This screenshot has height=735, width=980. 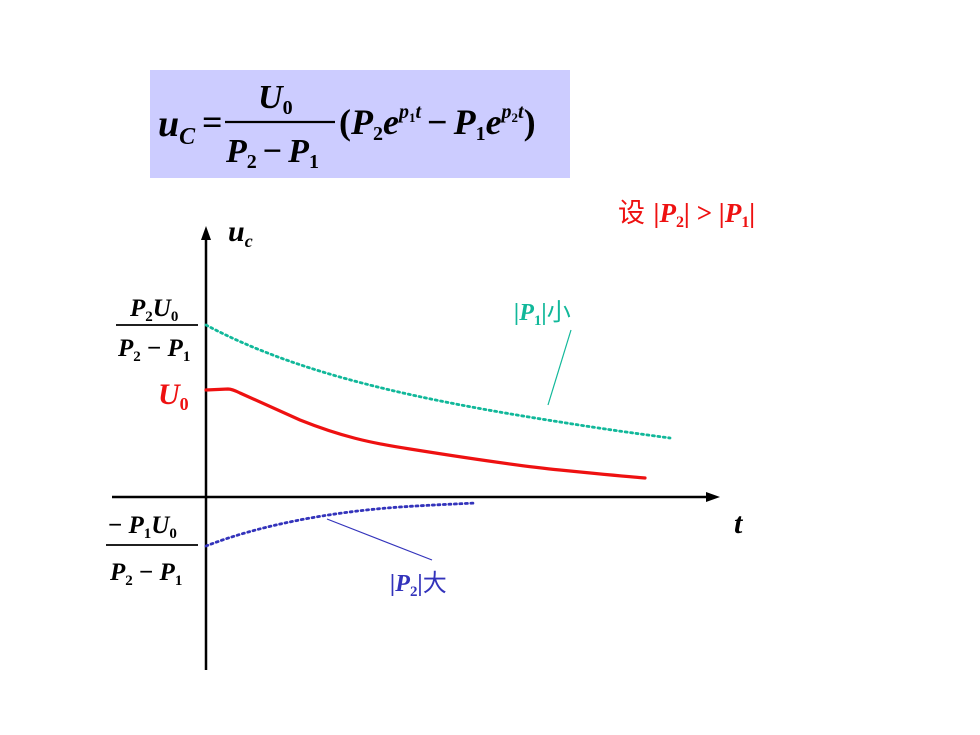 What do you see at coordinates (739, 523) in the screenshot?
I see `x-axis-label: t` at bounding box center [739, 523].